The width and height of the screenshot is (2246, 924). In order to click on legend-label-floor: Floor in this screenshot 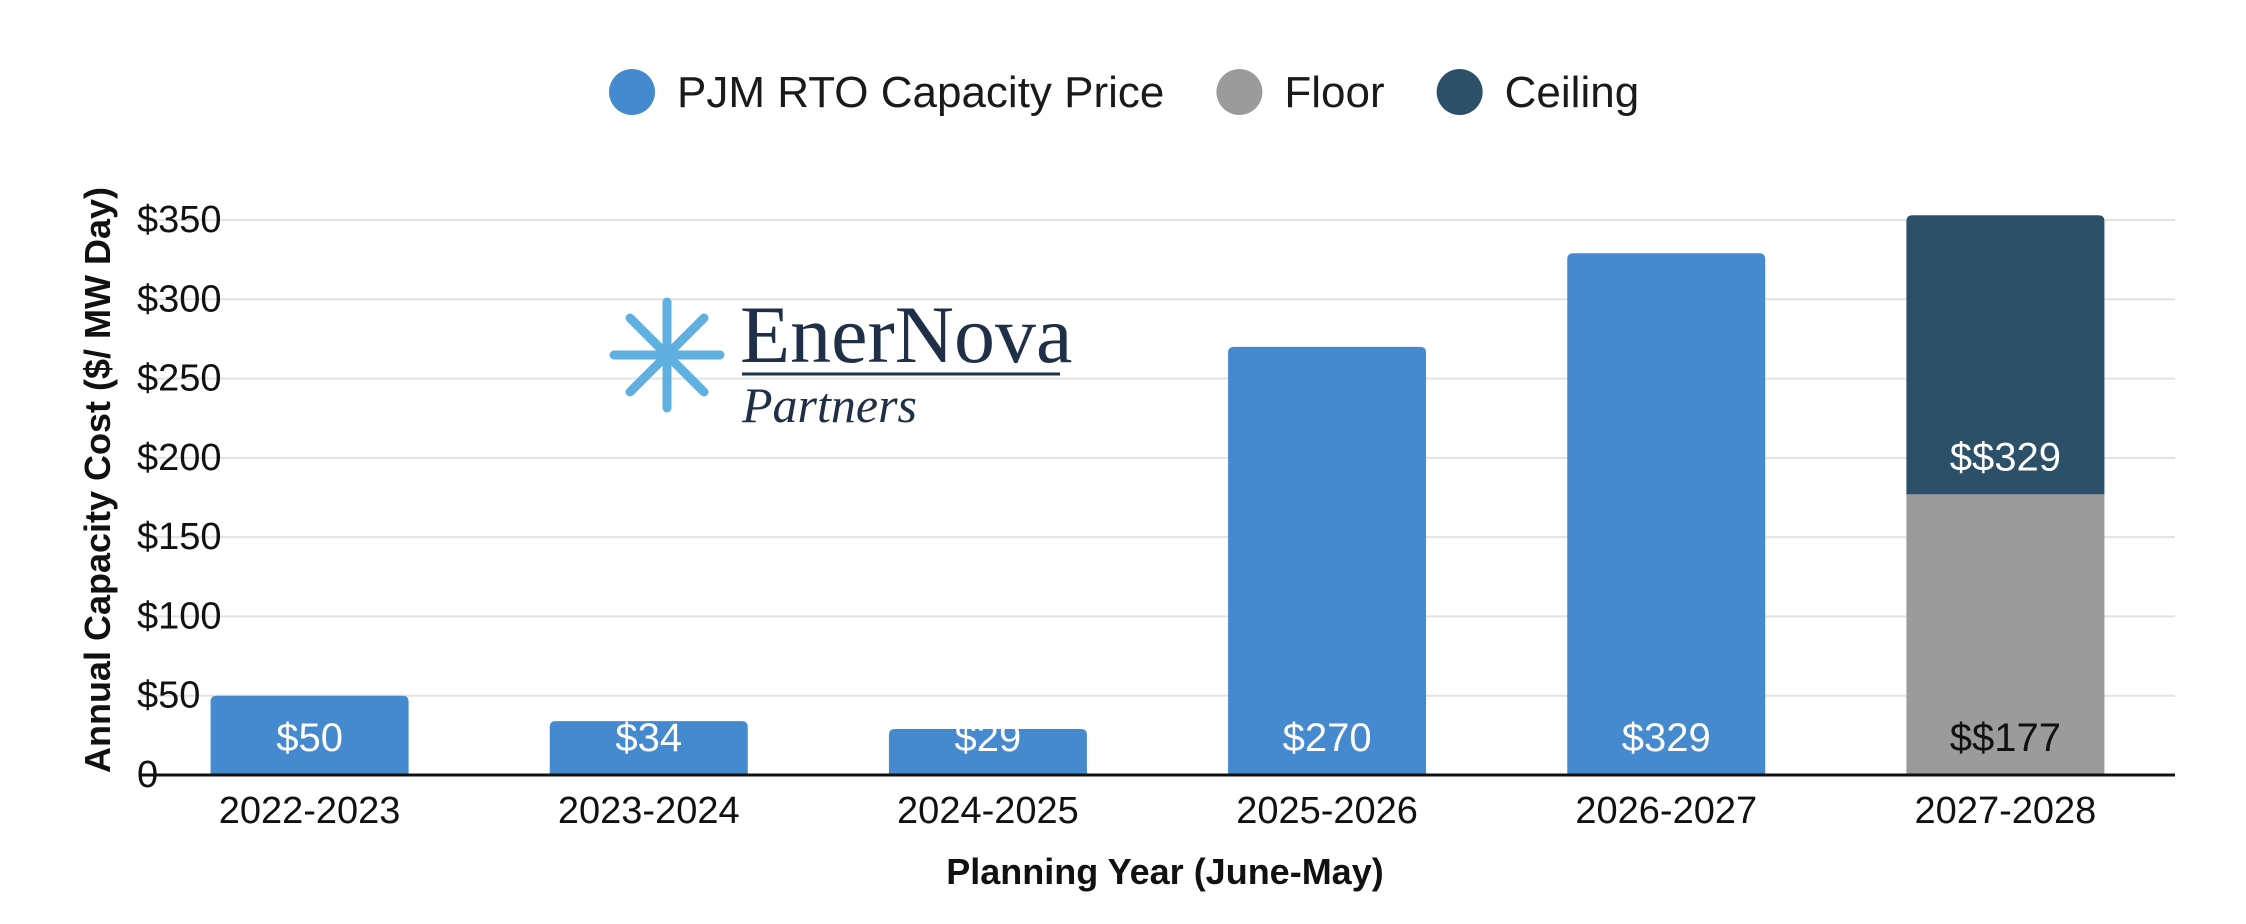, I will do `click(1334, 92)`.